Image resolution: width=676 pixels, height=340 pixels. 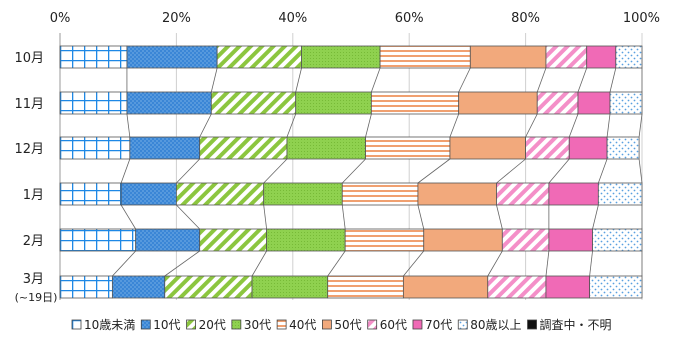 What do you see at coordinates (33, 195) in the screenshot?
I see `y-category-label: 1月` at bounding box center [33, 195].